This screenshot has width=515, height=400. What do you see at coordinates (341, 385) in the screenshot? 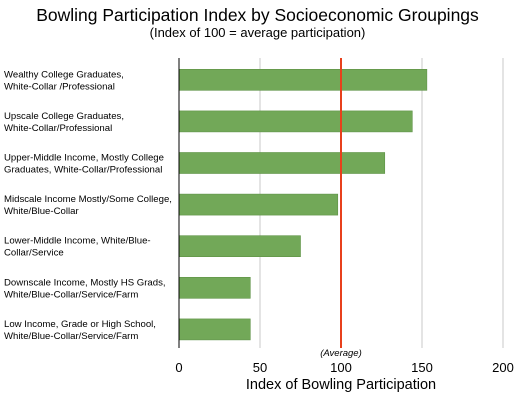
I see `x-axis-title: Index of Bowling Participation` at bounding box center [341, 385].